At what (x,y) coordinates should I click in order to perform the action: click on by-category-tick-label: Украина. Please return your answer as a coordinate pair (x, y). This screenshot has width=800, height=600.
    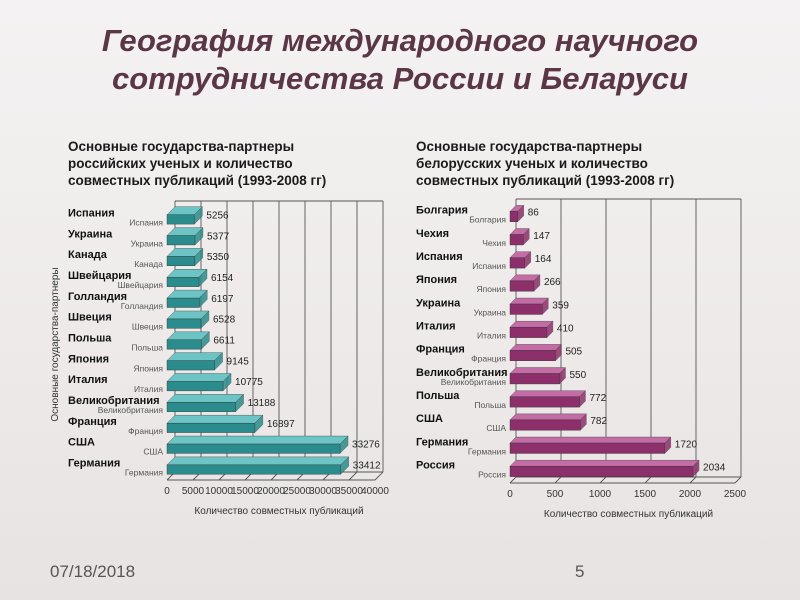
    Looking at the image, I should click on (490, 312).